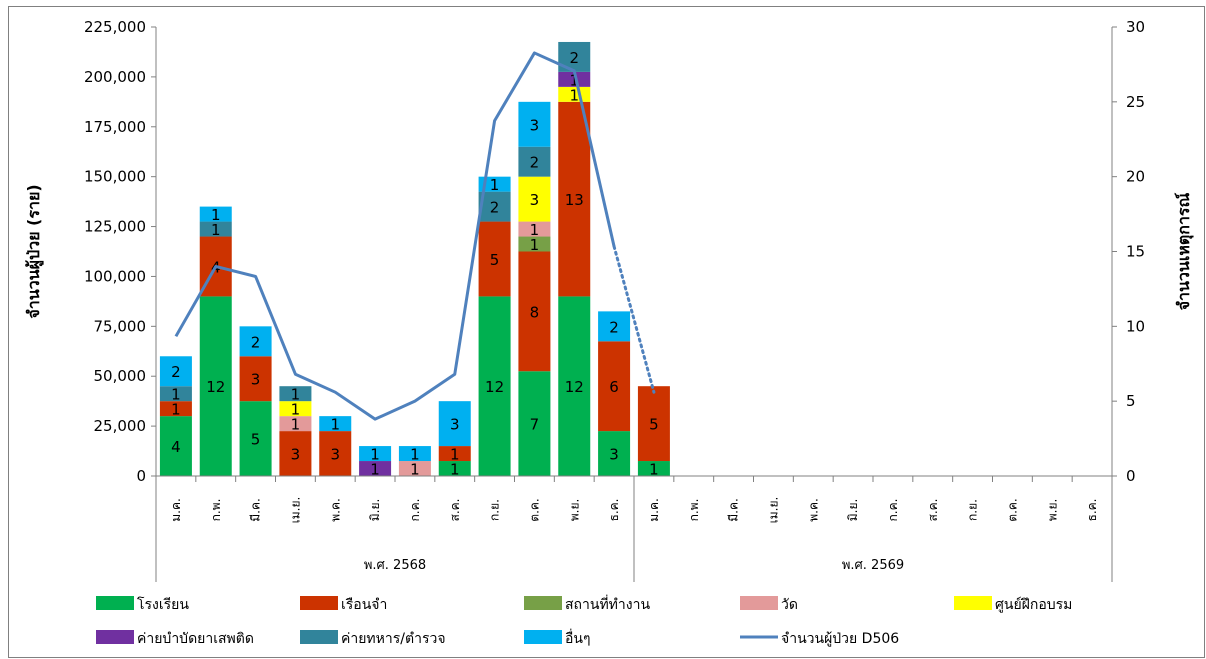  What do you see at coordinates (34, 251) in the screenshot?
I see `left-axis-title: จำนวนผู้ป่วย (ราย)` at bounding box center [34, 251].